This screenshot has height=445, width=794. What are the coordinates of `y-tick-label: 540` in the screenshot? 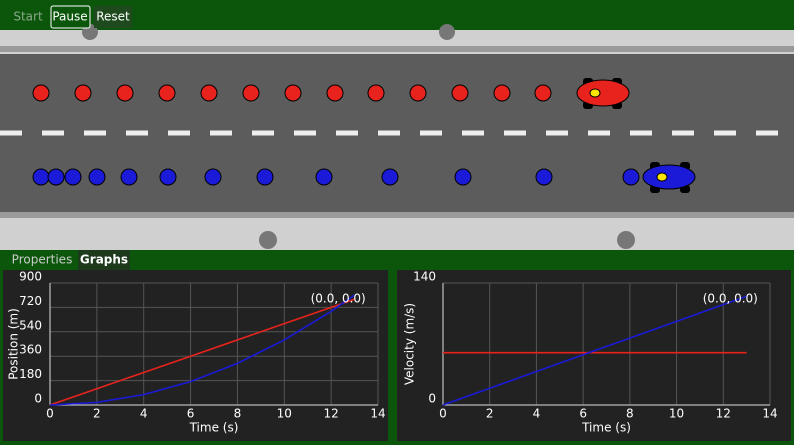 It's located at (30, 325).